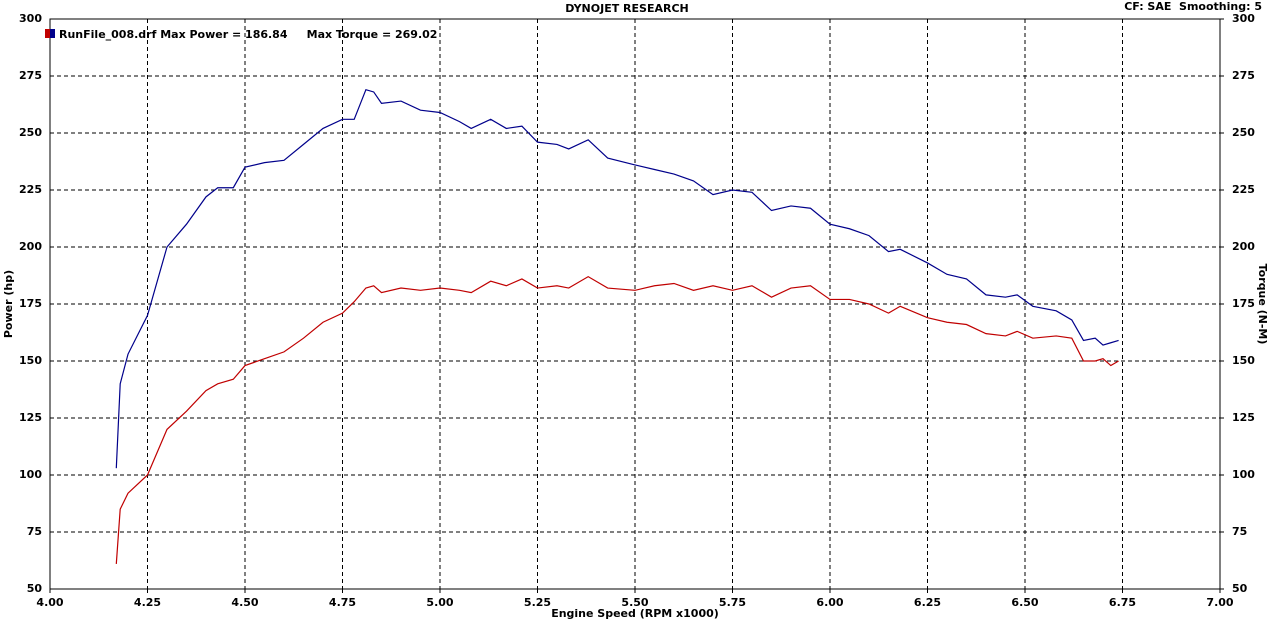  I want to click on y2-tick-label: 150, so click(1243, 360).